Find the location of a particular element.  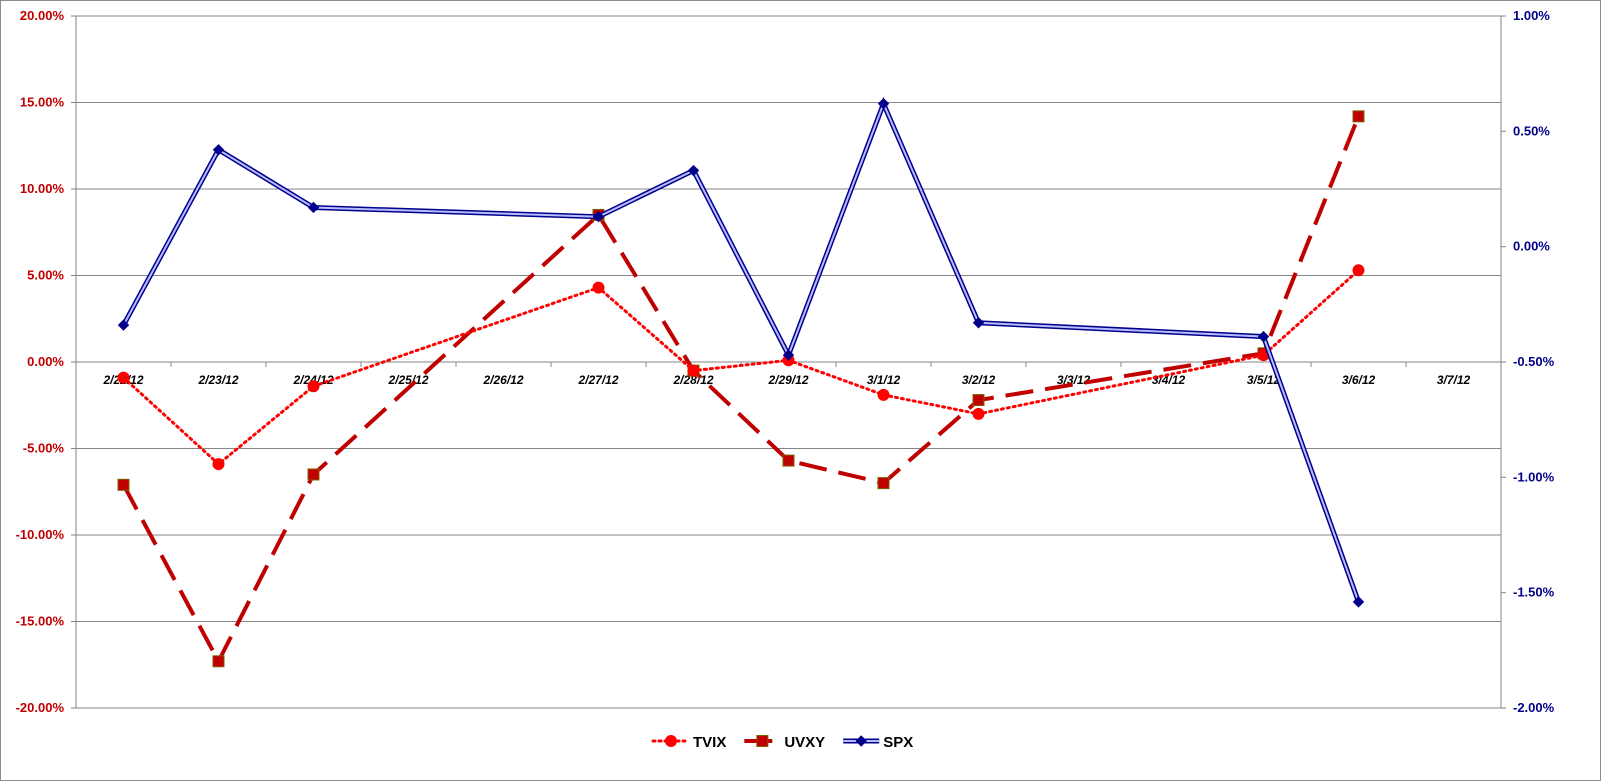

right-tick-label: -0.50% is located at coordinates (1534, 361).